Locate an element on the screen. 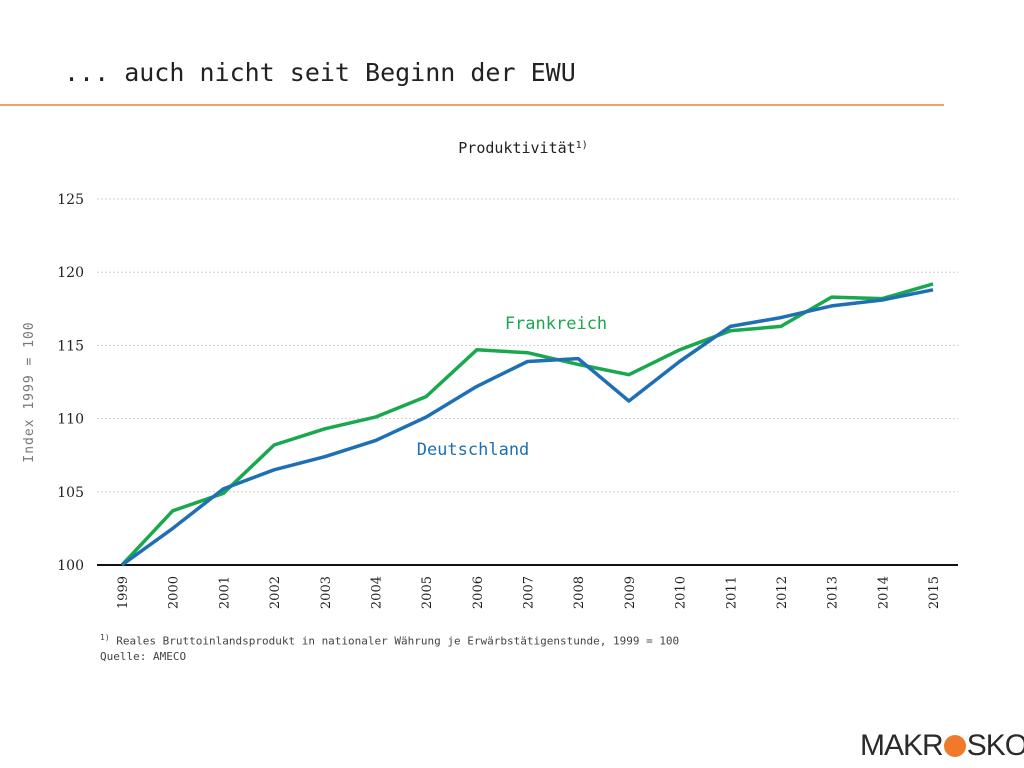 The height and width of the screenshot is (768, 1024). x-tick-label: 2011 is located at coordinates (731, 592).